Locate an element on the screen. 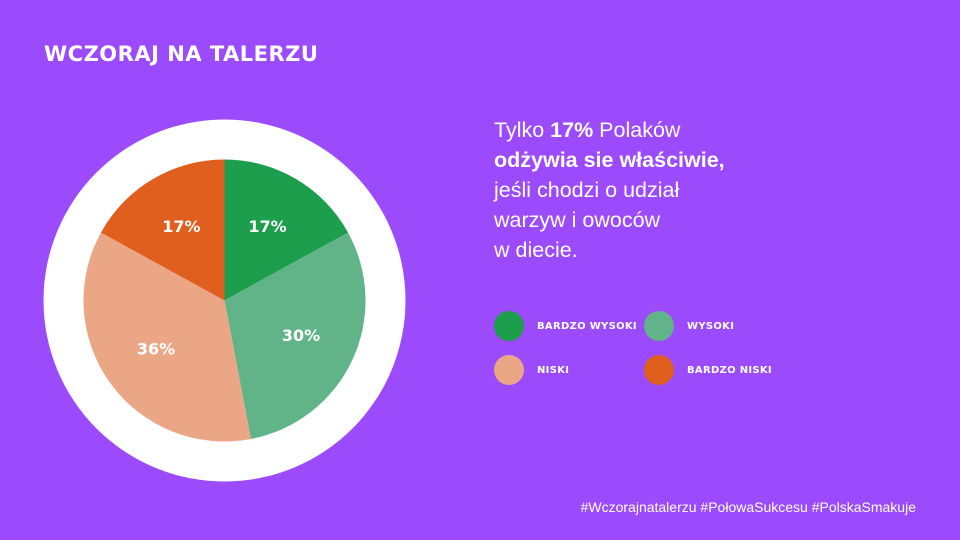 The image size is (960, 540). pie-slice-bardzo-wysoki is located at coordinates (286, 230).